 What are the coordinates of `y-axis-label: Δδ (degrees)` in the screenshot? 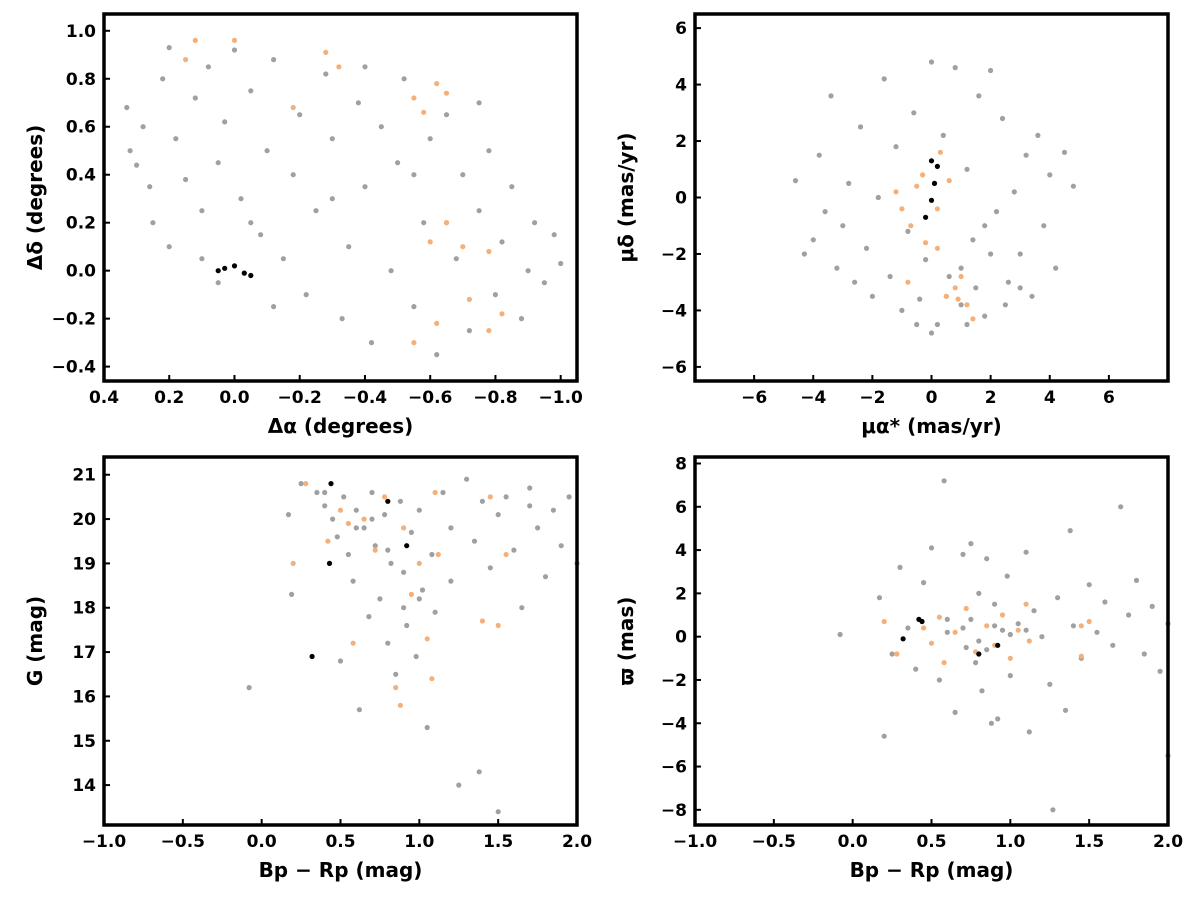 It's located at (35, 198).